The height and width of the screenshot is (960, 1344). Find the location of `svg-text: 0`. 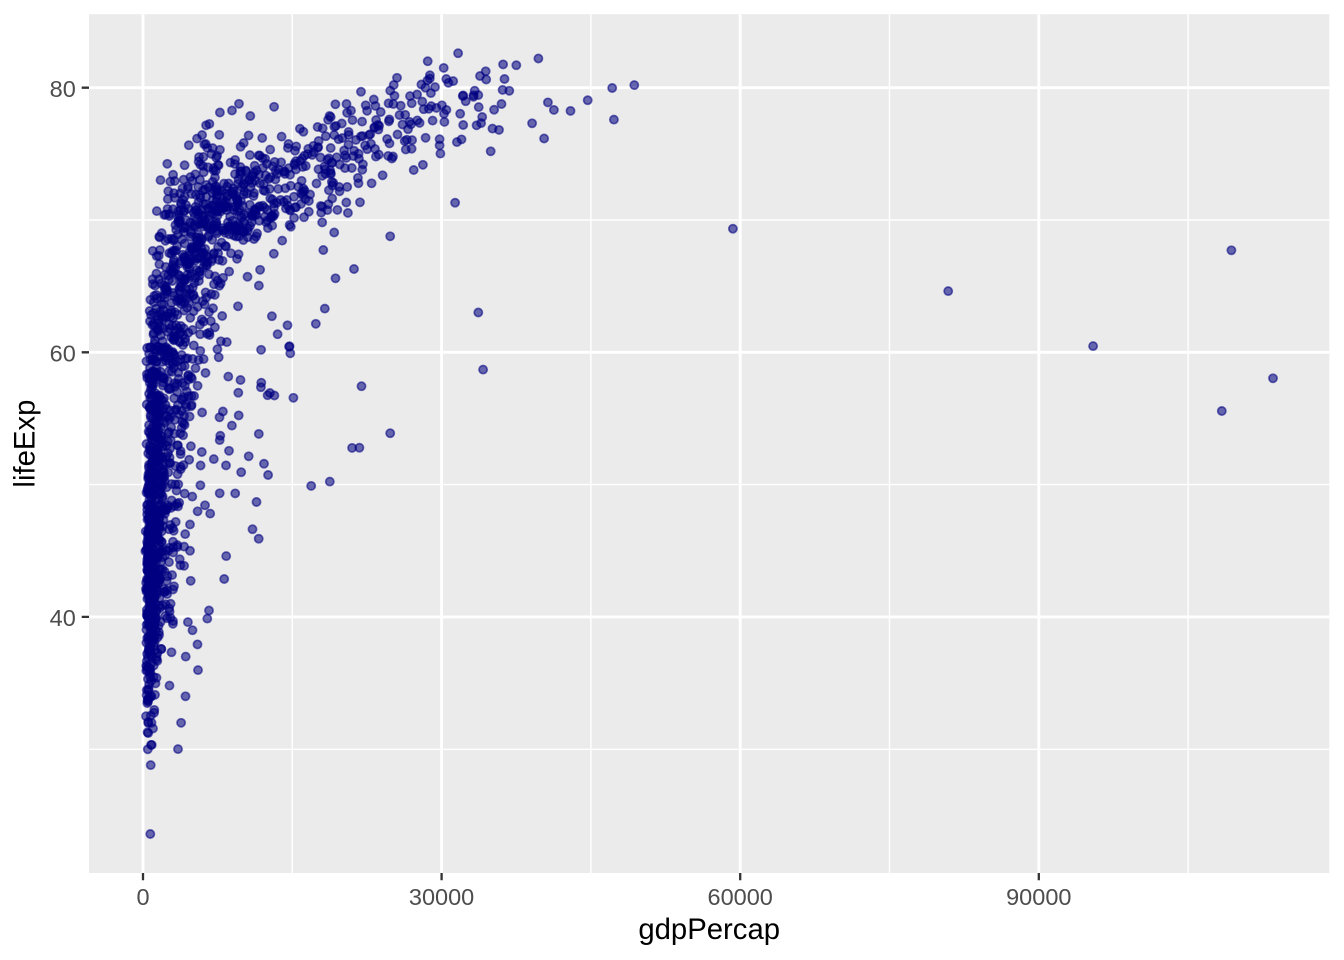

svg-text: 0 is located at coordinates (142, 897).